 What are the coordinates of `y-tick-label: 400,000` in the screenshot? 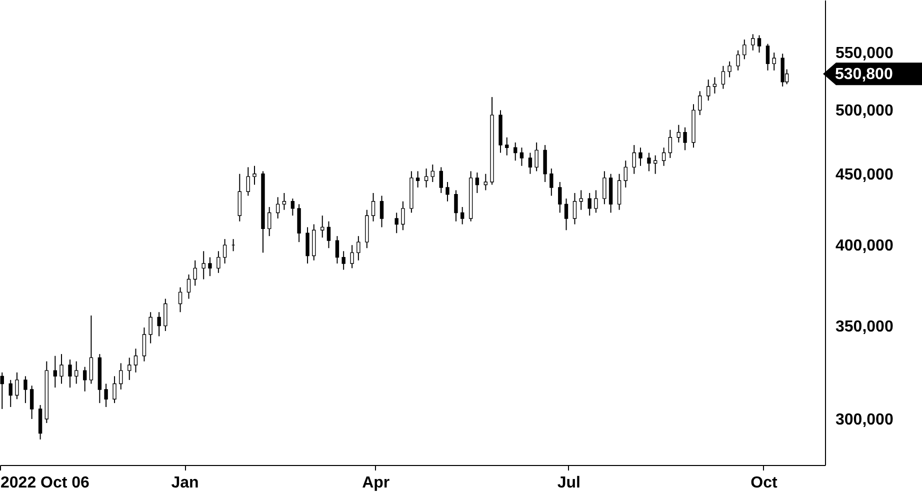 It's located at (865, 246).